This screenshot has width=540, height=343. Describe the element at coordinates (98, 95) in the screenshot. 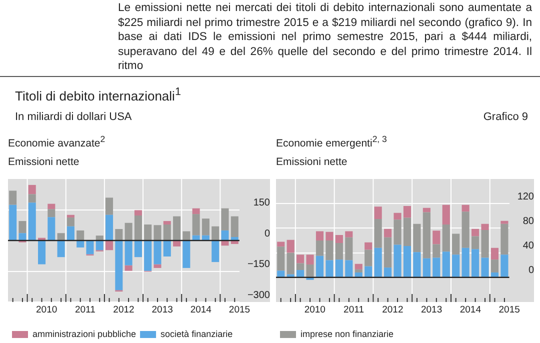

I see `text: Titoli di debito internazionali$^{1}$` at that location.